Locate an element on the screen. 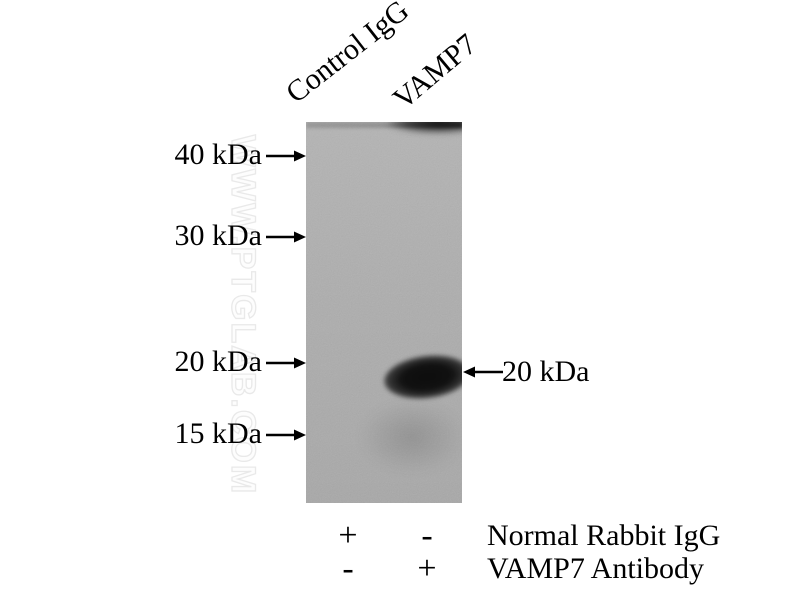  treatment-label-normal-rabbit-igg: Normal Rabbit IgG is located at coordinates (604, 535).